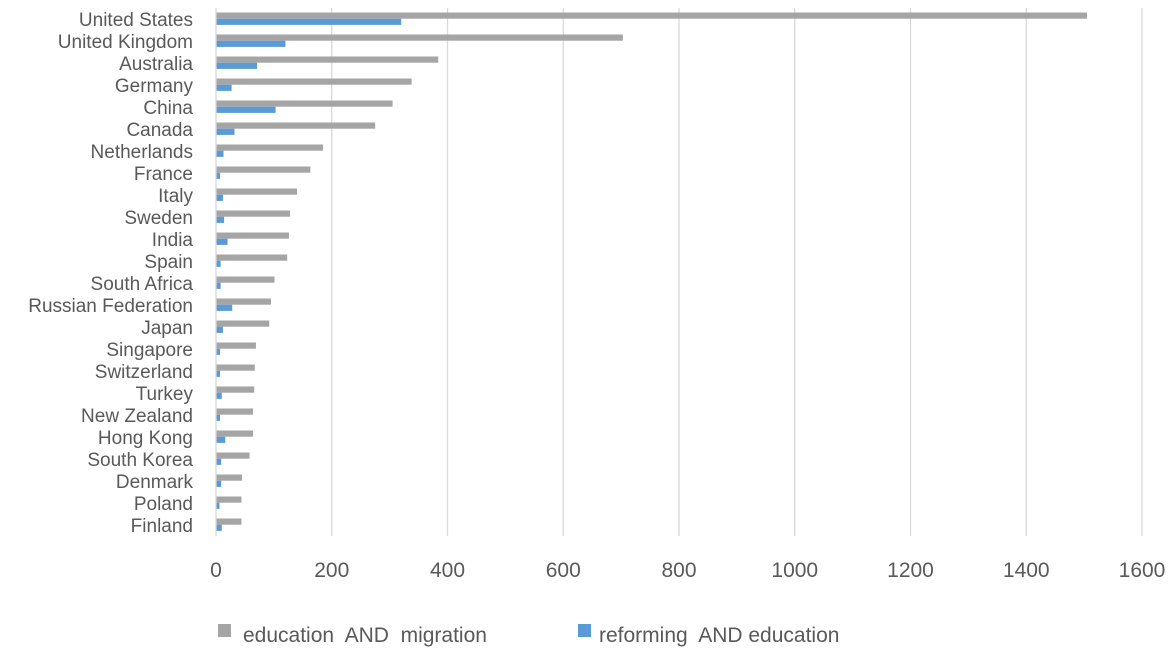  Describe the element at coordinates (163, 504) in the screenshot. I see `category-label: Poland` at that location.